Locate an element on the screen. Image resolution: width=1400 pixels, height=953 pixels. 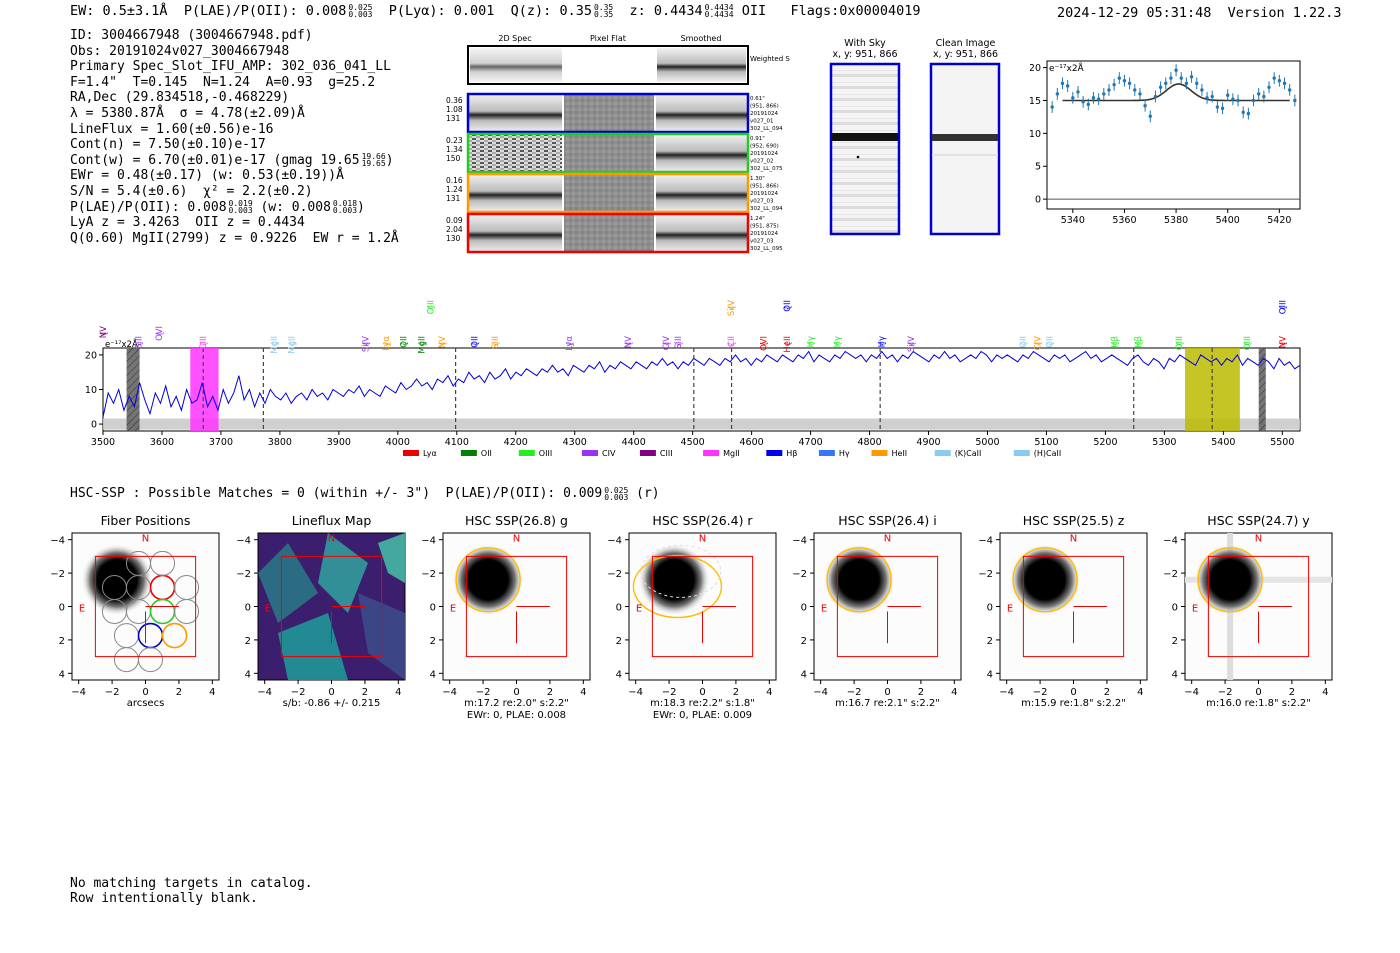
main-xtick-label-10: 4500 is located at coordinates (693, 442).